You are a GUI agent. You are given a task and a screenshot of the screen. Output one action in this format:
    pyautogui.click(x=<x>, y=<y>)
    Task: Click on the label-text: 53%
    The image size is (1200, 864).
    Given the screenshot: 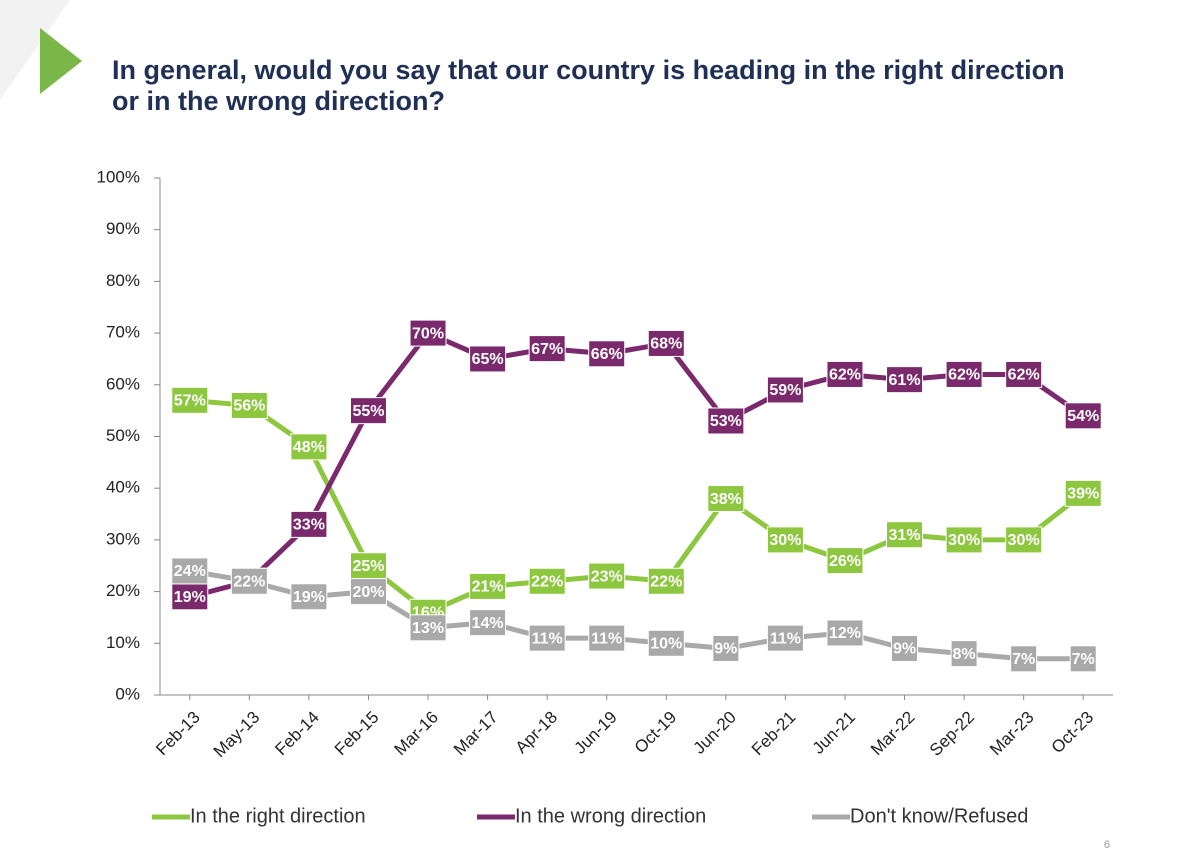 What is the action you would take?
    pyautogui.click(x=726, y=421)
    